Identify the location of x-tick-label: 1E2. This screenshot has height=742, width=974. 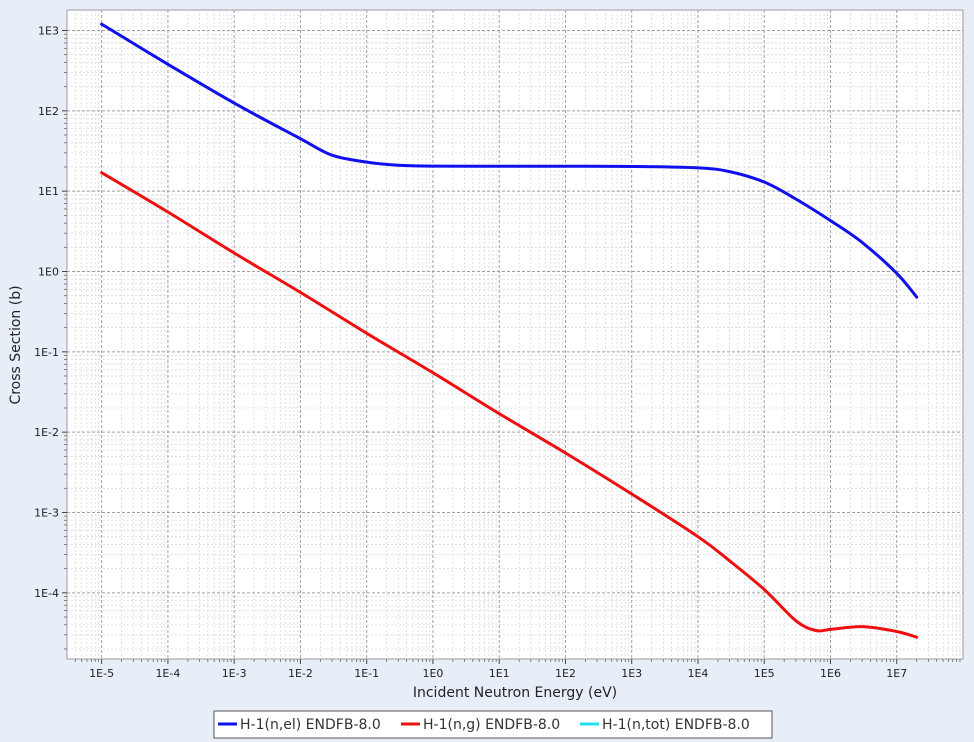
(565, 673).